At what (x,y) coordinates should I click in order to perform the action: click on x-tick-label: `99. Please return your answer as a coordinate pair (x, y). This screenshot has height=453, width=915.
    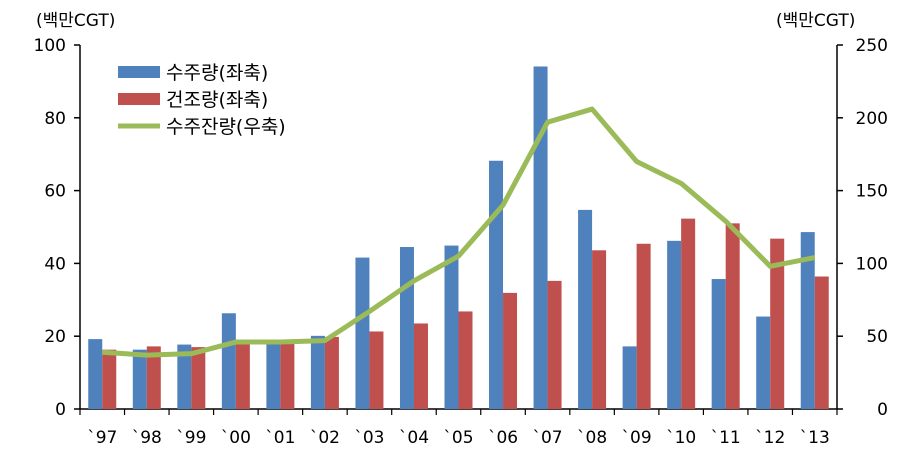
    Looking at the image, I should click on (191, 438).